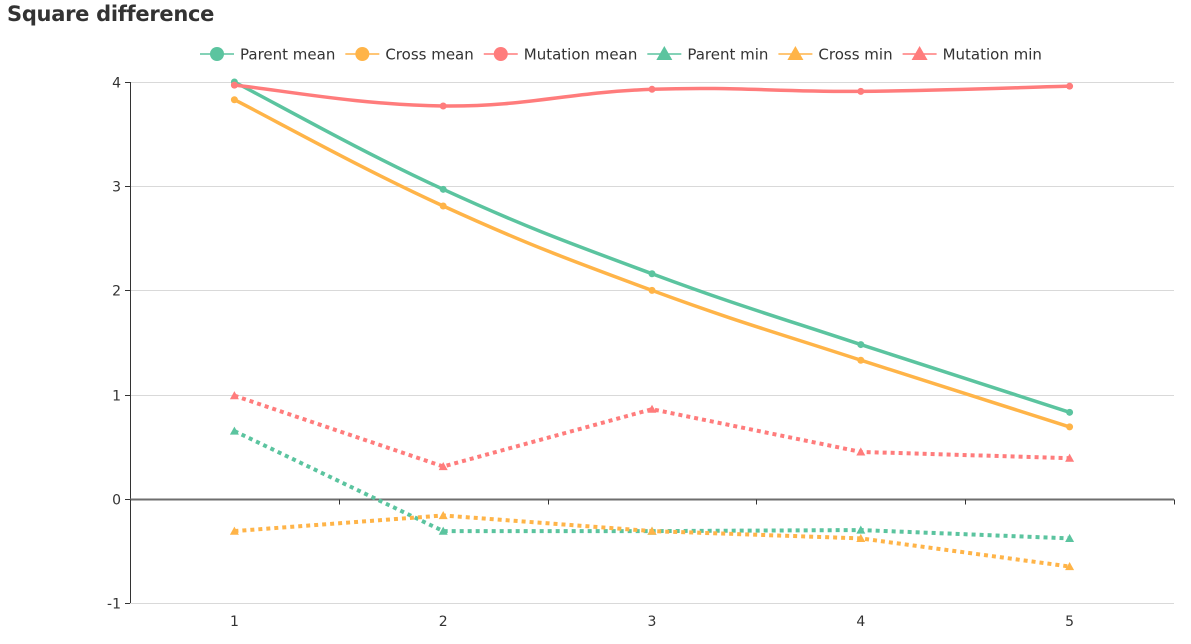 This screenshot has width=1191, height=644. Describe the element at coordinates (114, 605) in the screenshot. I see `y-tick-label: -1` at that location.